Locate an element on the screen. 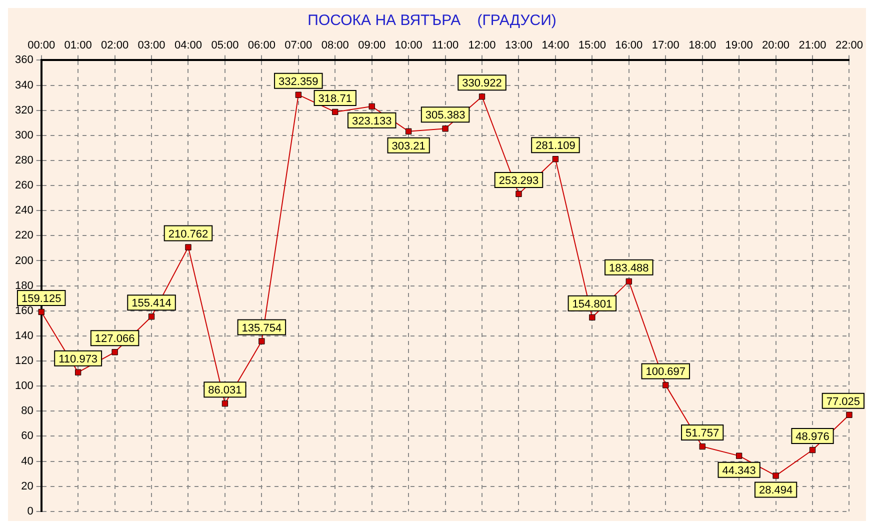 The image size is (874, 529). x-tick-label: 06:00 is located at coordinates (262, 46).